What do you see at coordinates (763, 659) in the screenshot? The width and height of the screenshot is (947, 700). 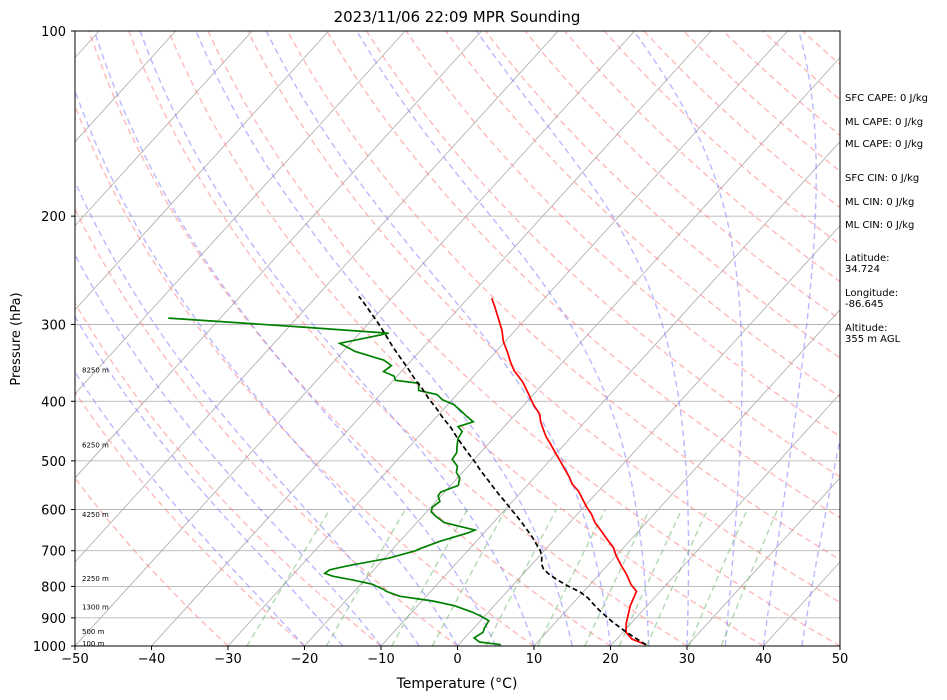 I see `x-tick-label: 40` at bounding box center [763, 659].